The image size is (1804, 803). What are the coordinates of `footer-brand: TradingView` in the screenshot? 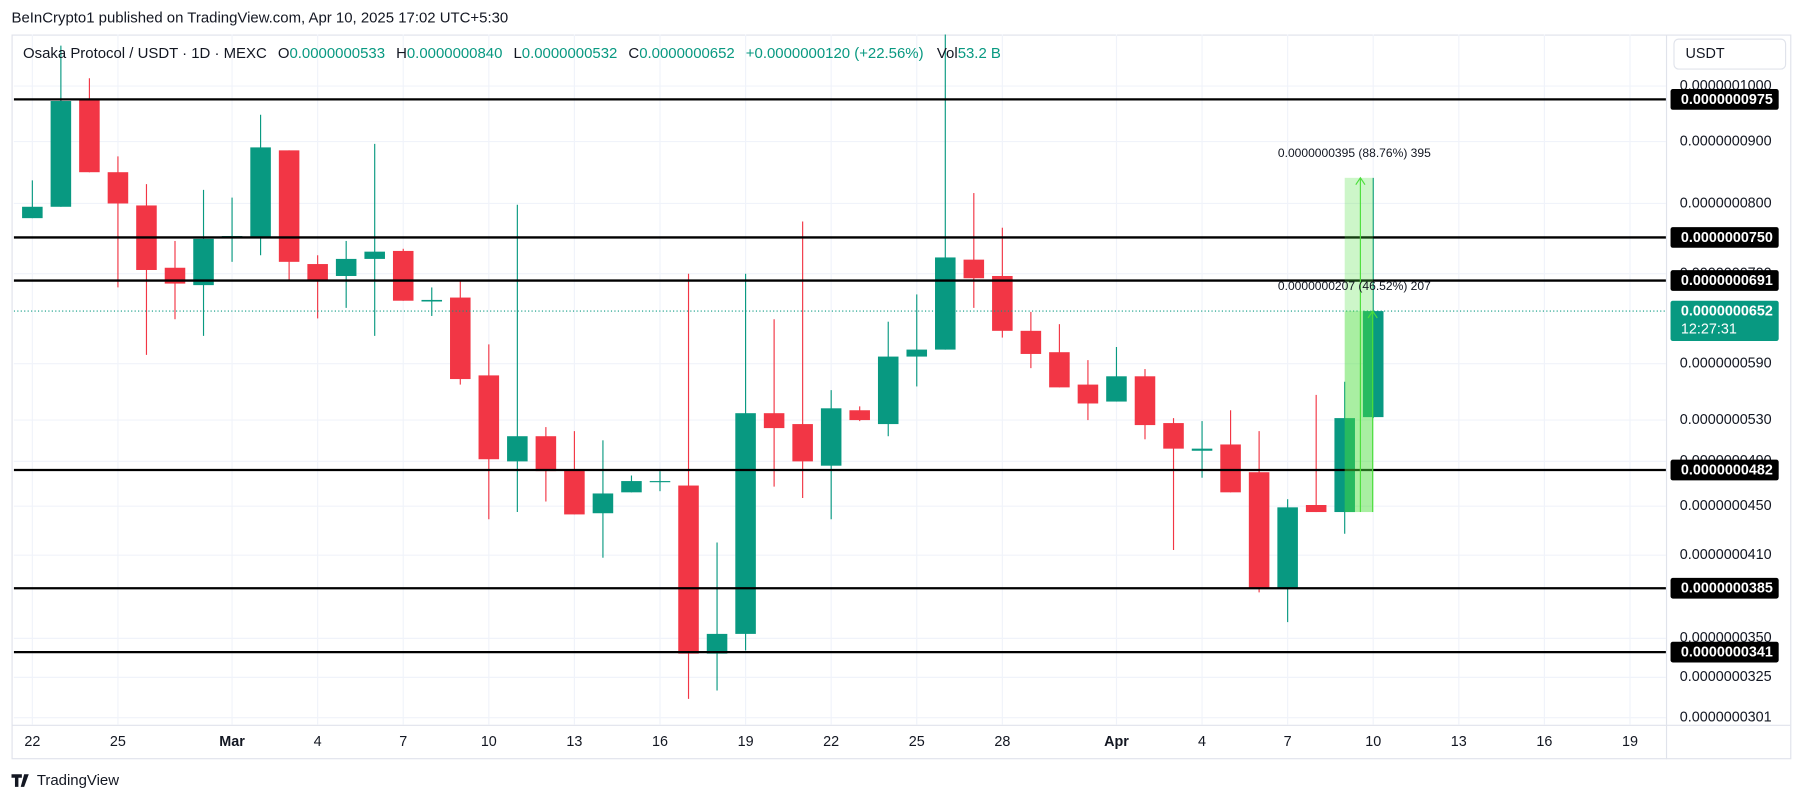 It's located at (78, 780).